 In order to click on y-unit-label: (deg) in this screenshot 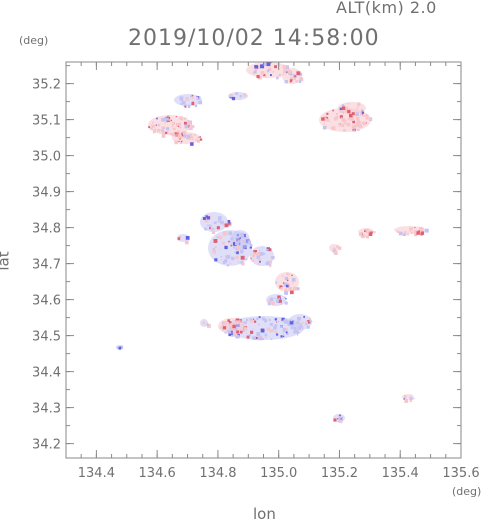, I will do `click(34, 40)`.